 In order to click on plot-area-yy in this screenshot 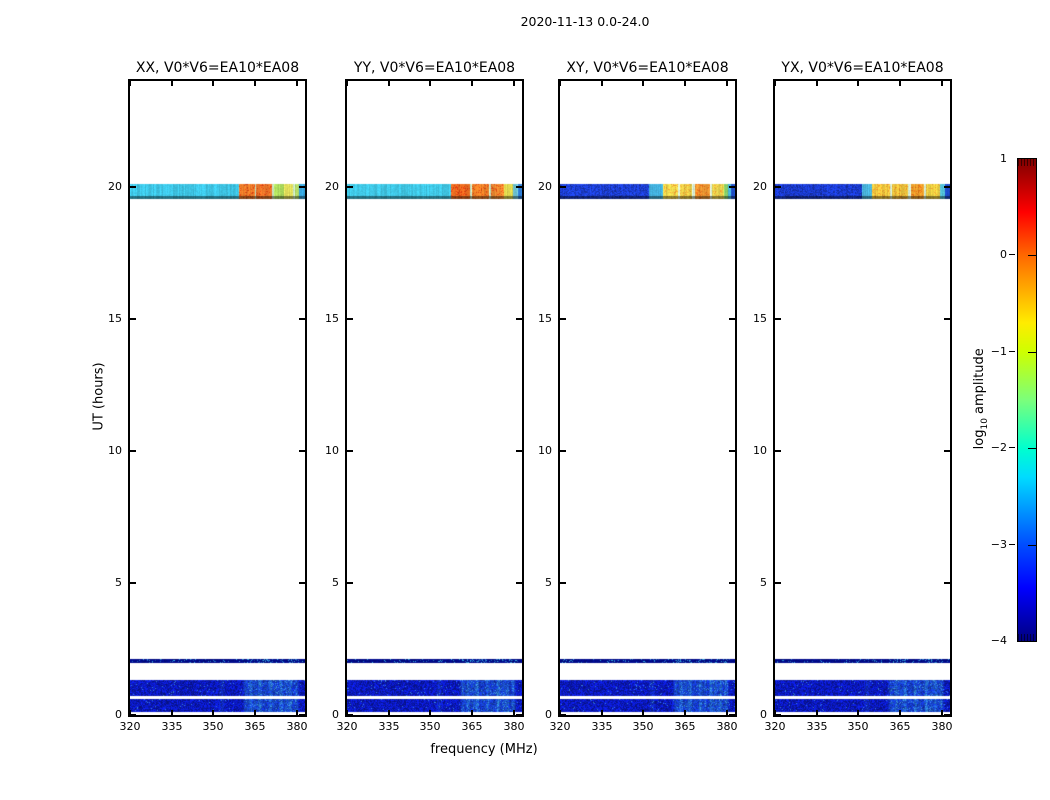, I will do `click(434, 398)`.